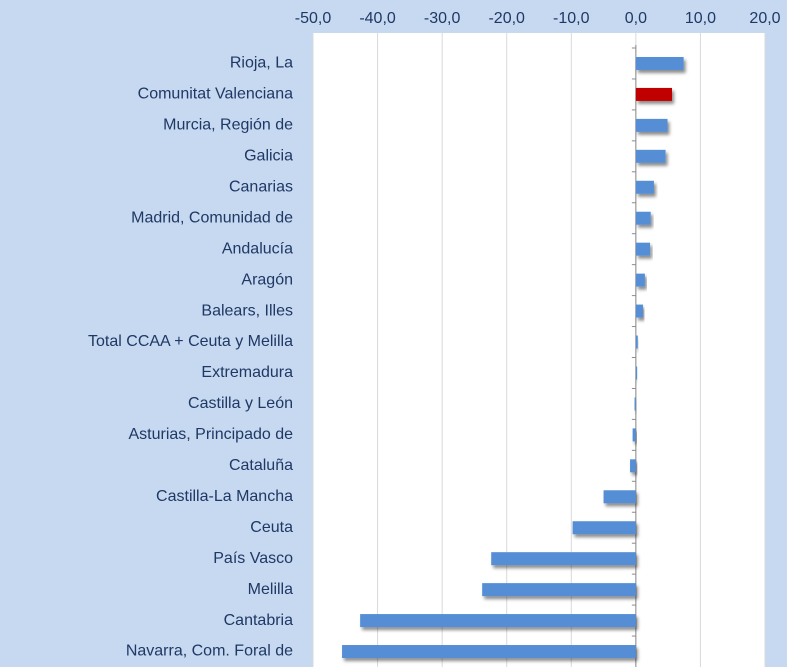 The image size is (787, 667). Describe the element at coordinates (442, 18) in the screenshot. I see `x-tick-label: -30,0` at that location.